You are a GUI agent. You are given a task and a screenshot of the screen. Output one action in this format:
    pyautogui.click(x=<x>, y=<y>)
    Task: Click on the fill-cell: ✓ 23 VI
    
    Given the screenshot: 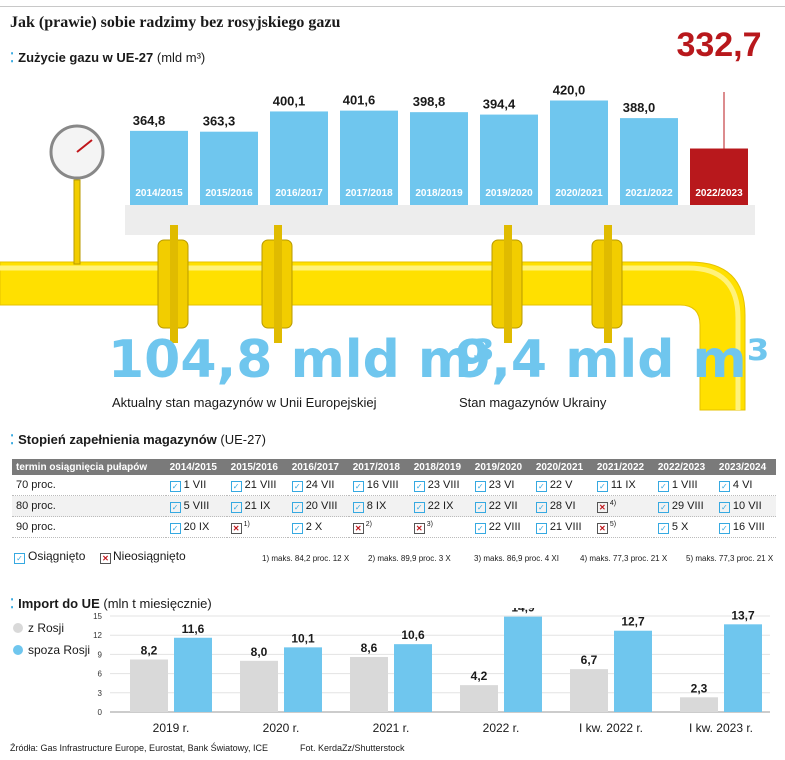 What is the action you would take?
    pyautogui.click(x=501, y=485)
    